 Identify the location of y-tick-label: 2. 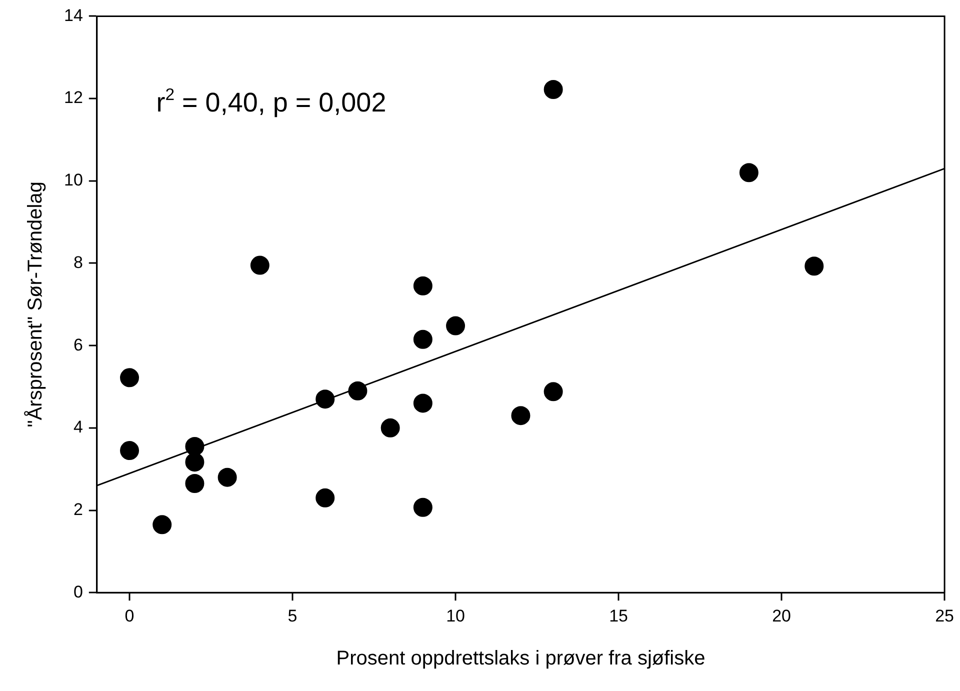
(78, 509).